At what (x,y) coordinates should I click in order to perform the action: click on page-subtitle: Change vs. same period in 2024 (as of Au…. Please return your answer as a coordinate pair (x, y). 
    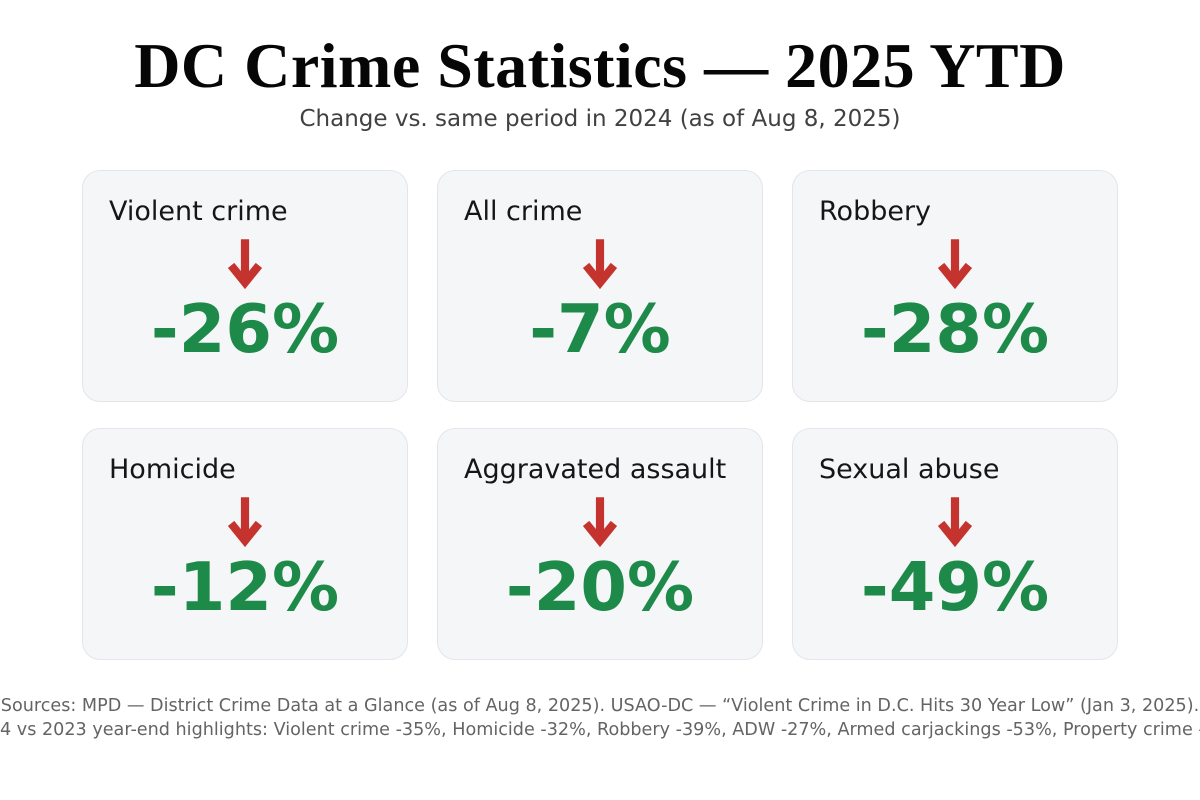
    Looking at the image, I should click on (600, 119).